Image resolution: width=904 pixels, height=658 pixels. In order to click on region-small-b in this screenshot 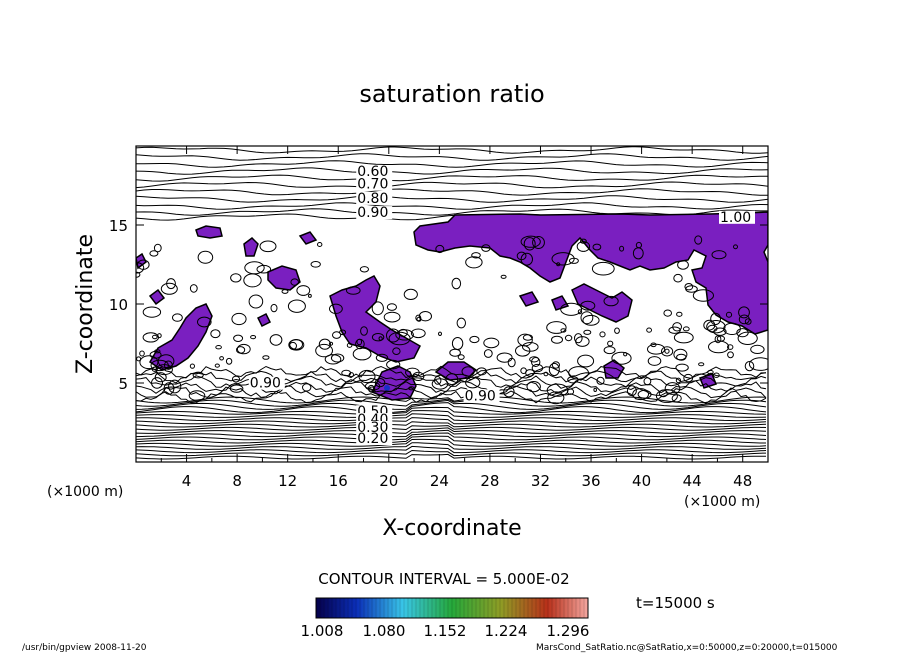, I will do `click(251, 247)`.